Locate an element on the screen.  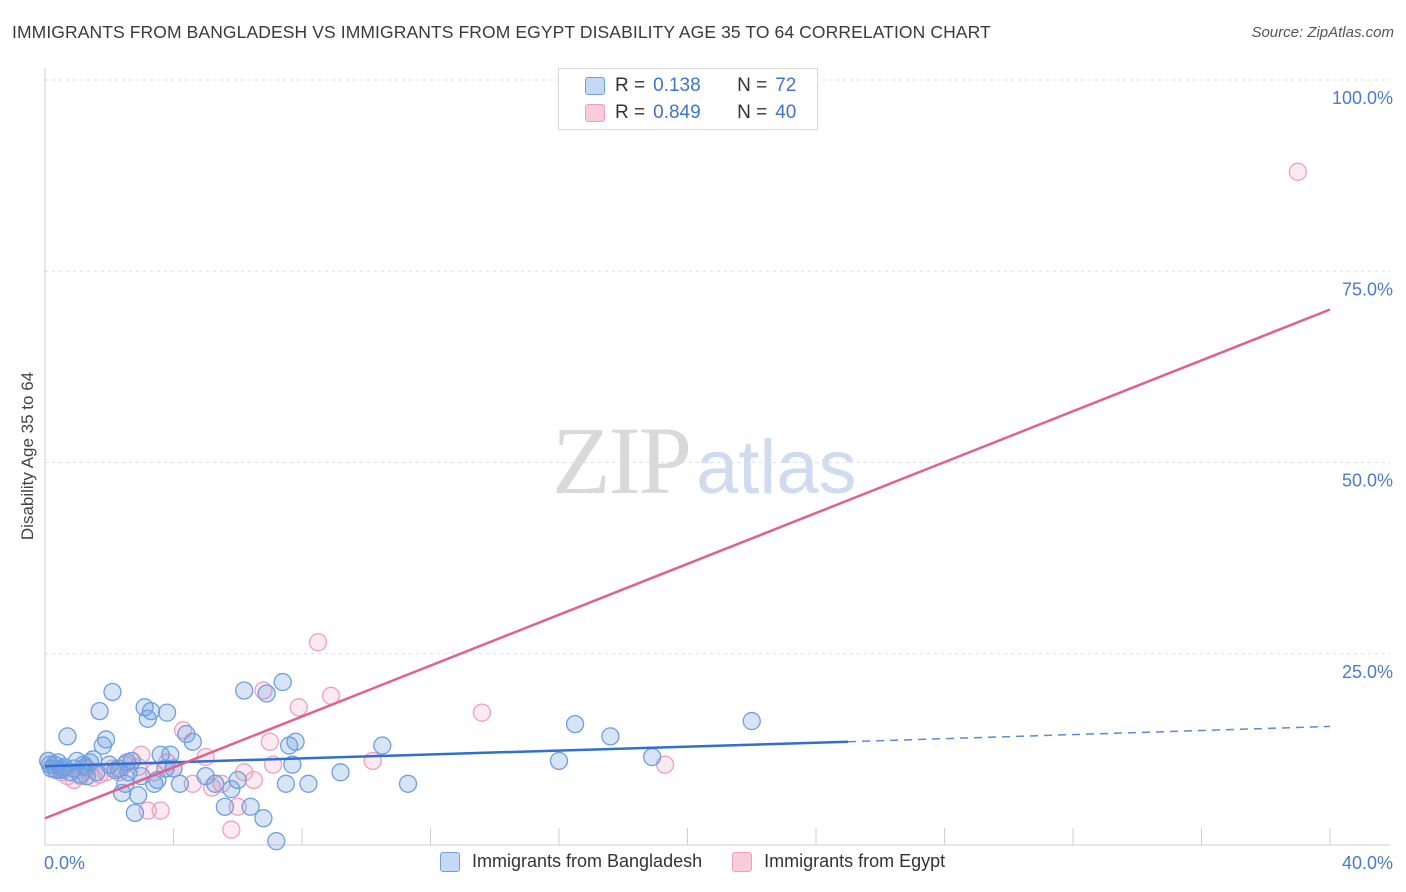
bangladesh-trend-extension is located at coordinates (1089, 734).